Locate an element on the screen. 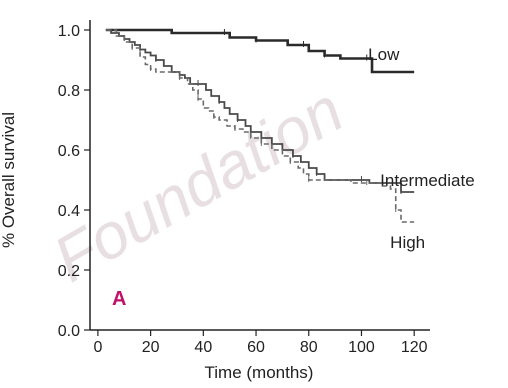  x-tick-label: 20 is located at coordinates (151, 347).